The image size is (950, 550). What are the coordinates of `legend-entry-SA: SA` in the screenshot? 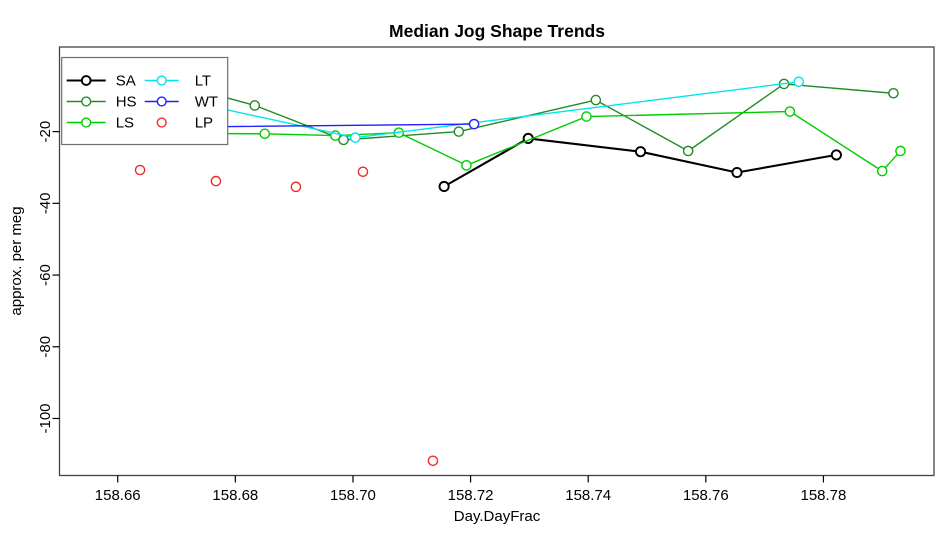 It's located at (101, 81).